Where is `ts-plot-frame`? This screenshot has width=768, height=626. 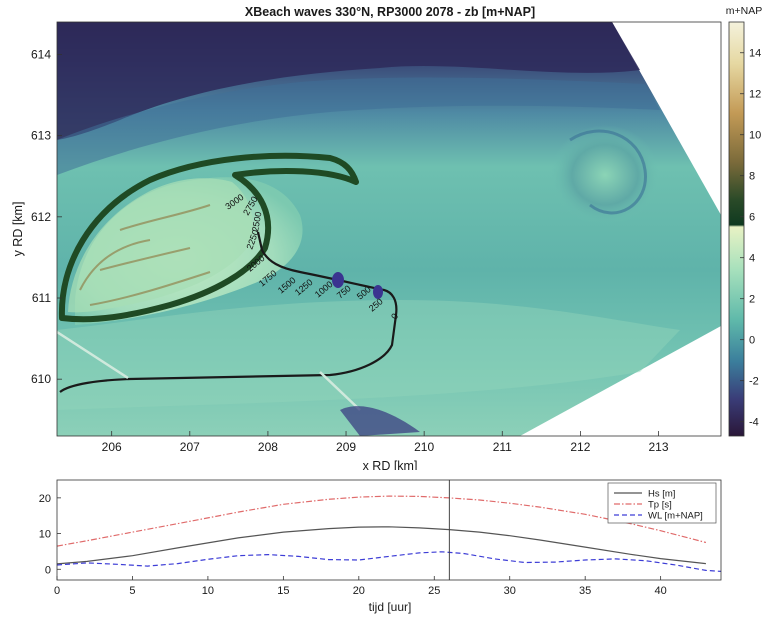
ts-plot-frame is located at coordinates (389, 530).